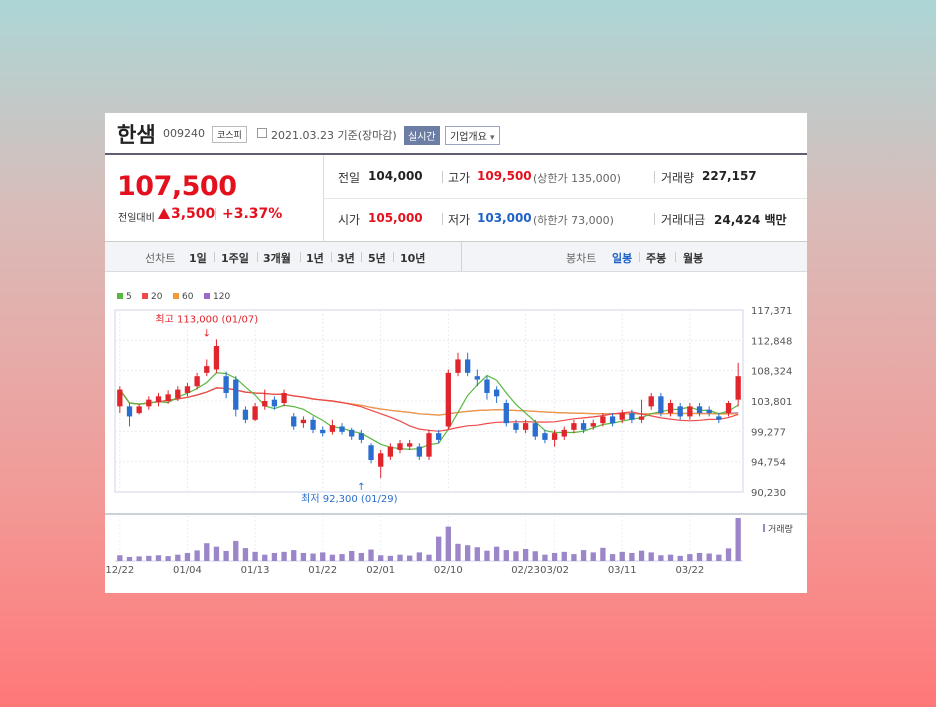 Image resolution: width=936 pixels, height=707 pixels. Describe the element at coordinates (472, 135) in the screenshot. I see `company-overview-dropdown: 기업개요 ▾` at that location.